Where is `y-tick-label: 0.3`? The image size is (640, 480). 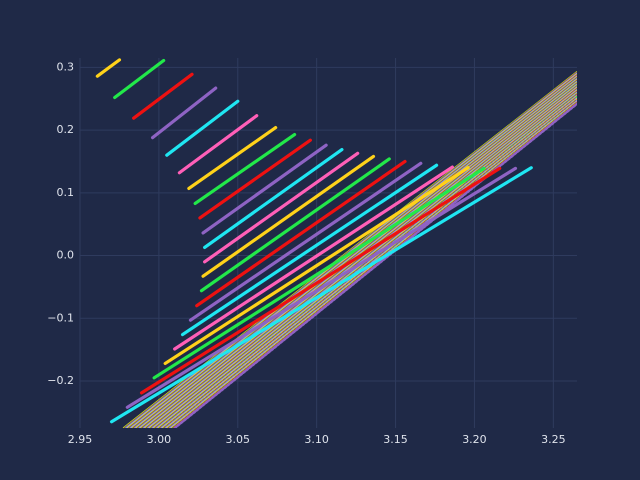 y-tick-label: 0.3 is located at coordinates (66, 66).